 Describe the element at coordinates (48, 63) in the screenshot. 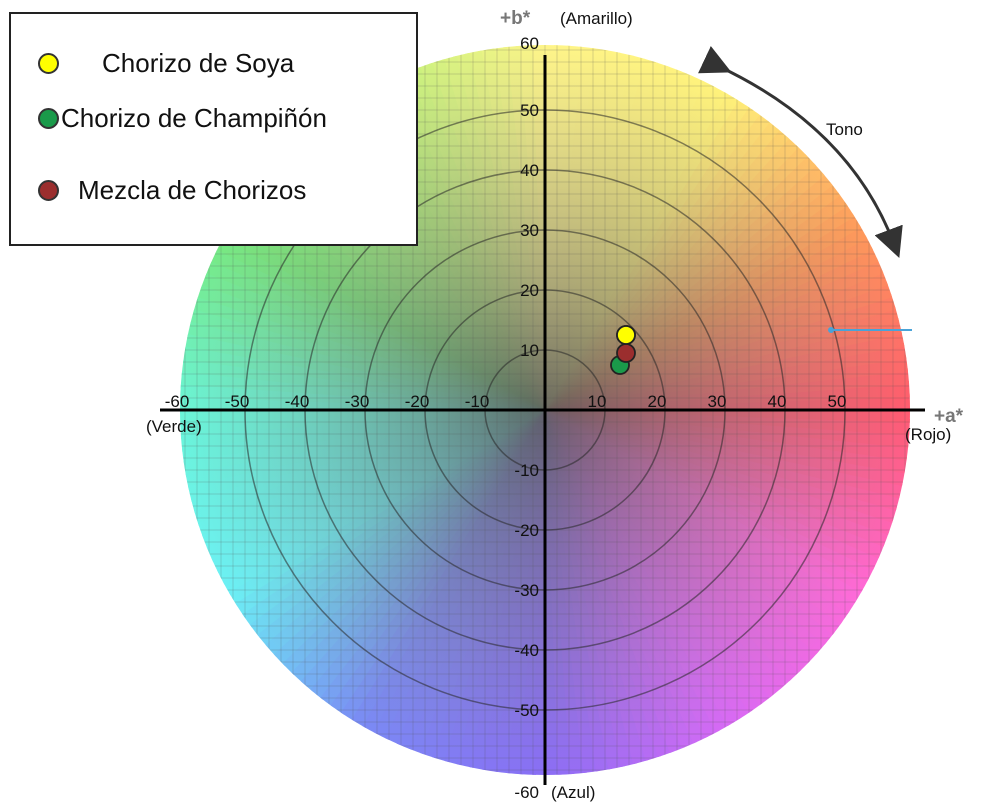

I see `legend-marker-yellow` at that location.